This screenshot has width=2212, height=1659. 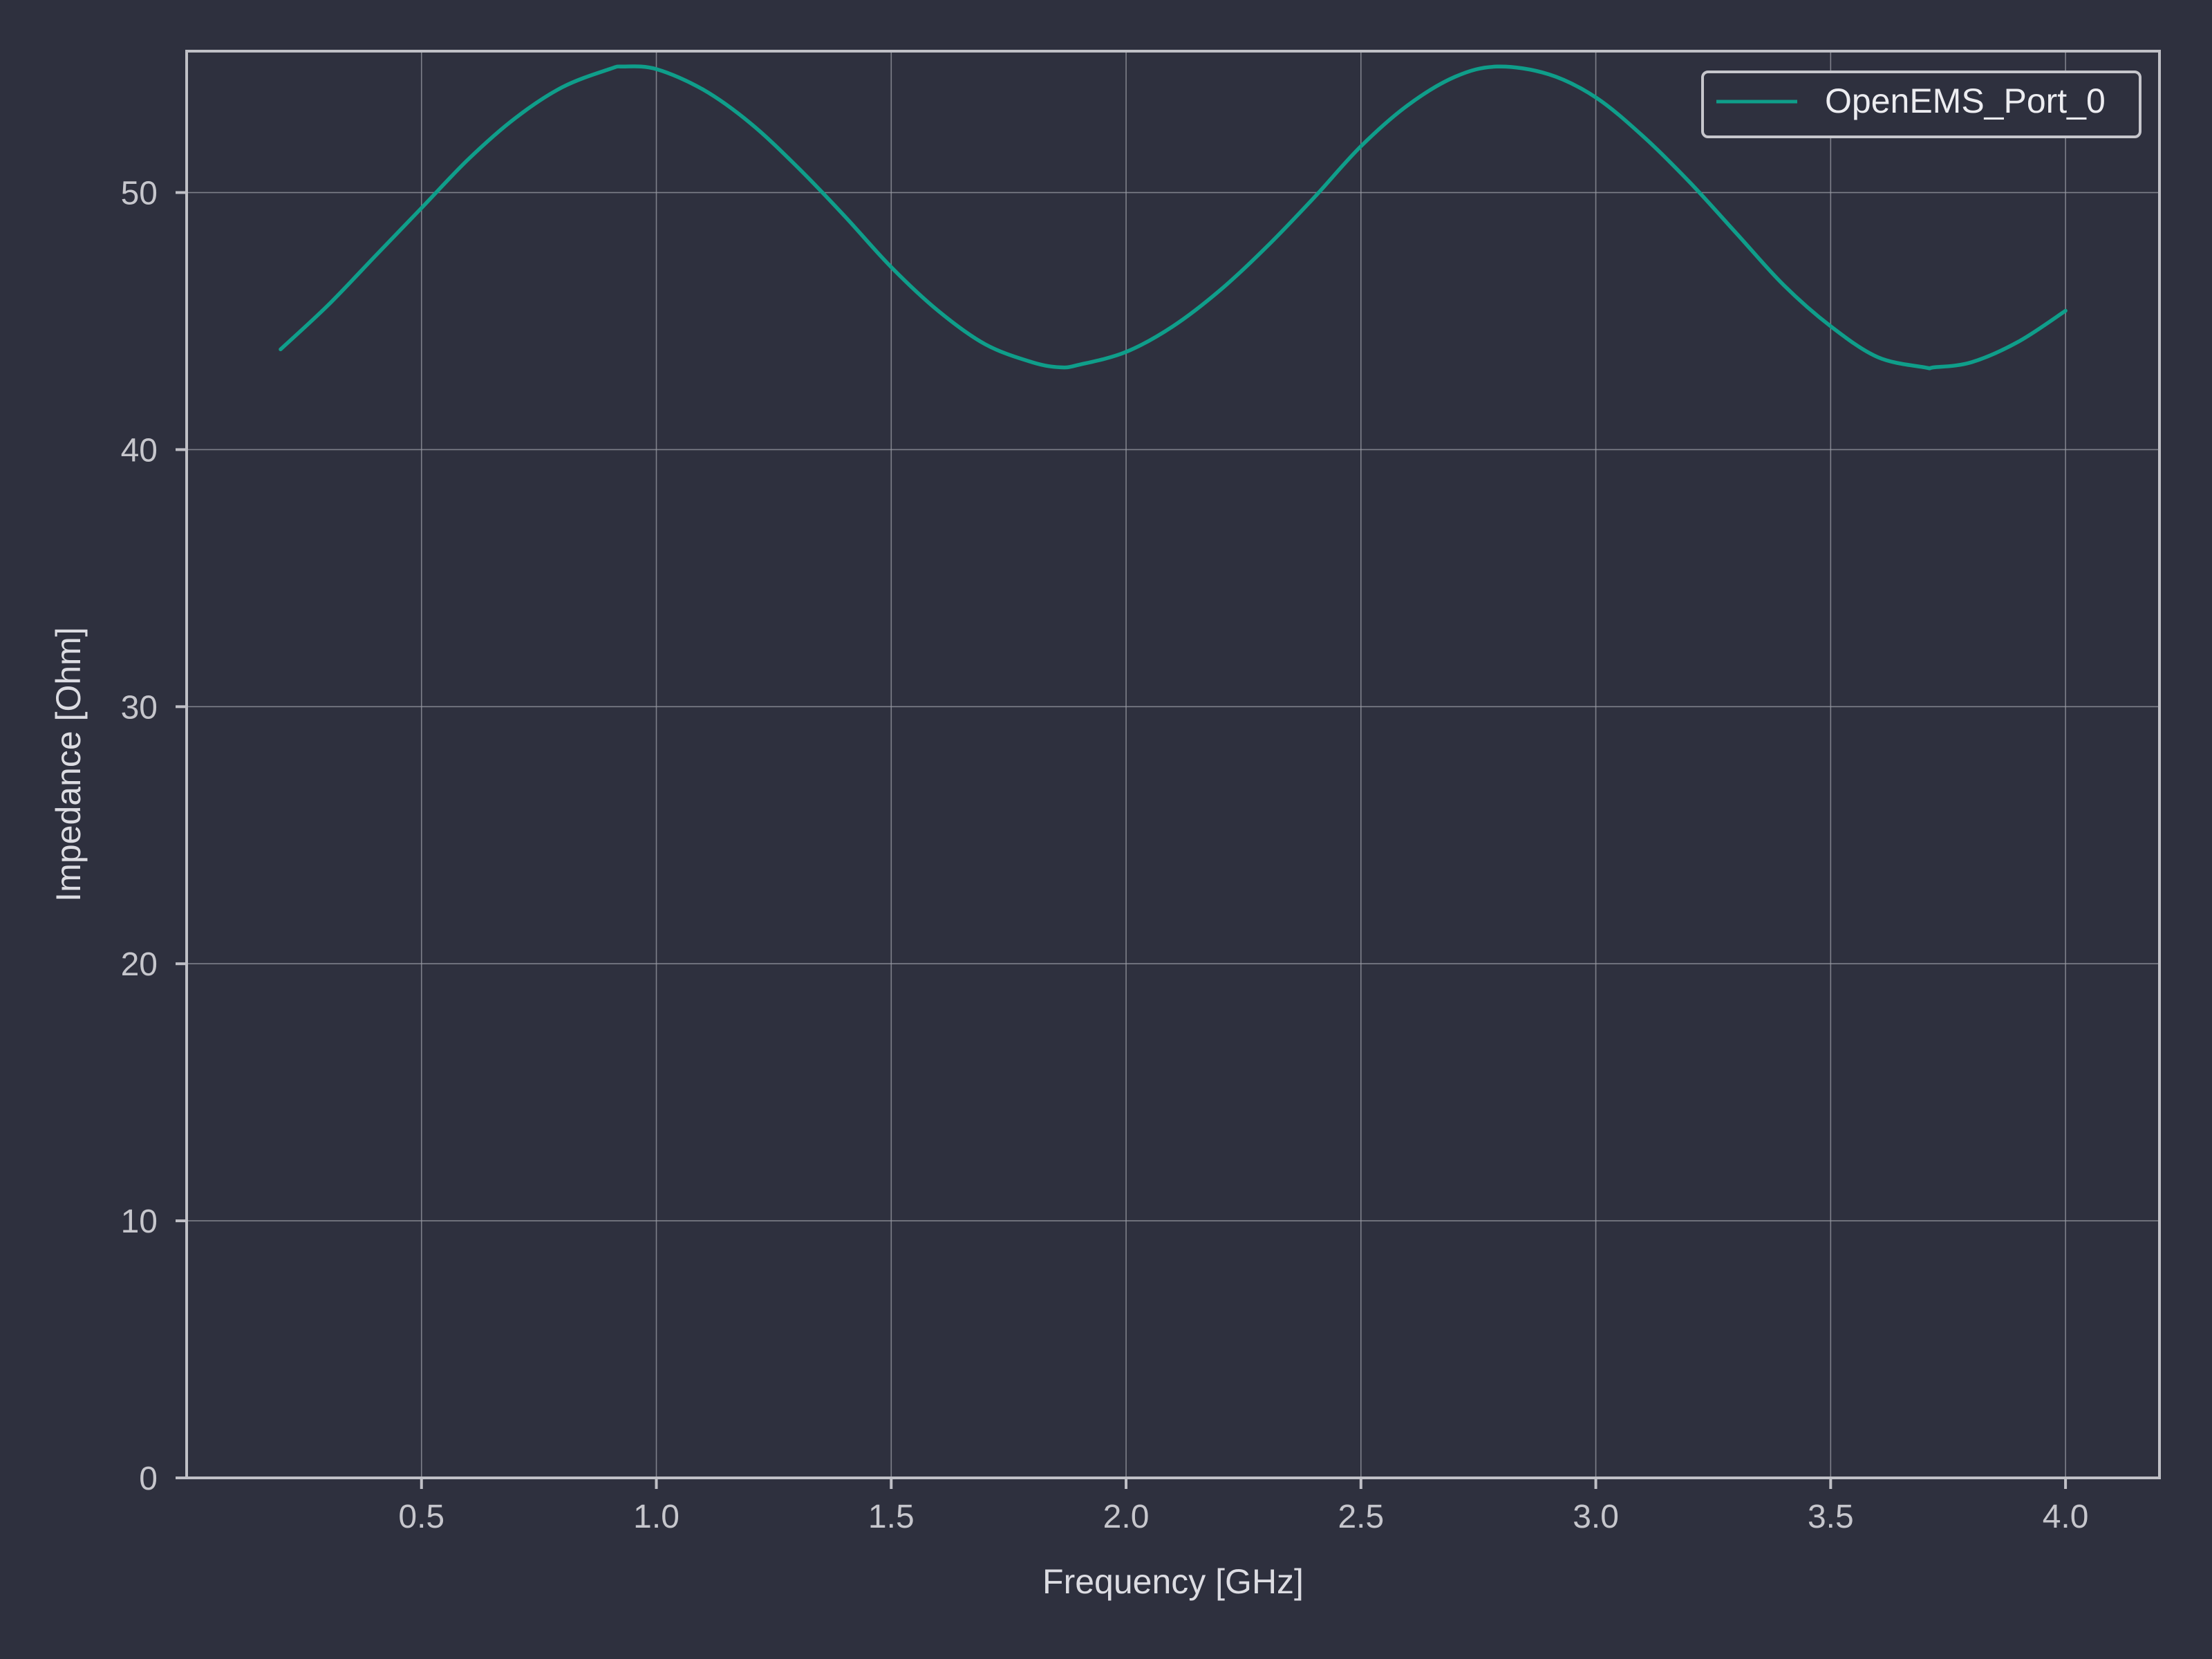 I want to click on x-tick-label: 3.5, so click(x=1831, y=1517).